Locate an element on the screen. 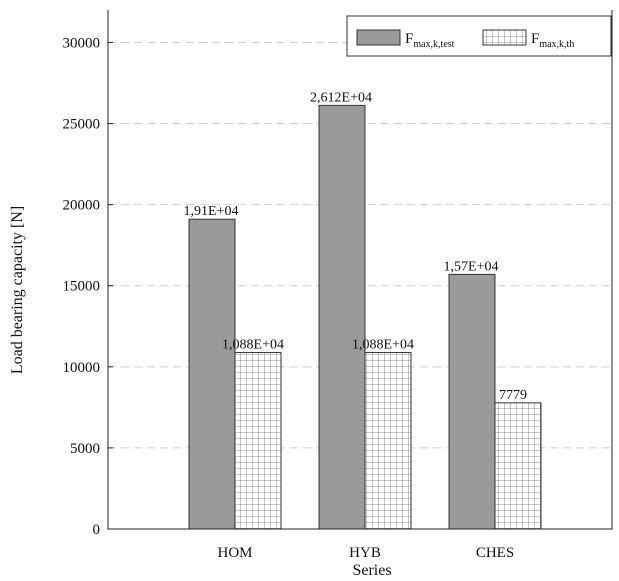  x-tick-label: CHES is located at coordinates (495, 553).